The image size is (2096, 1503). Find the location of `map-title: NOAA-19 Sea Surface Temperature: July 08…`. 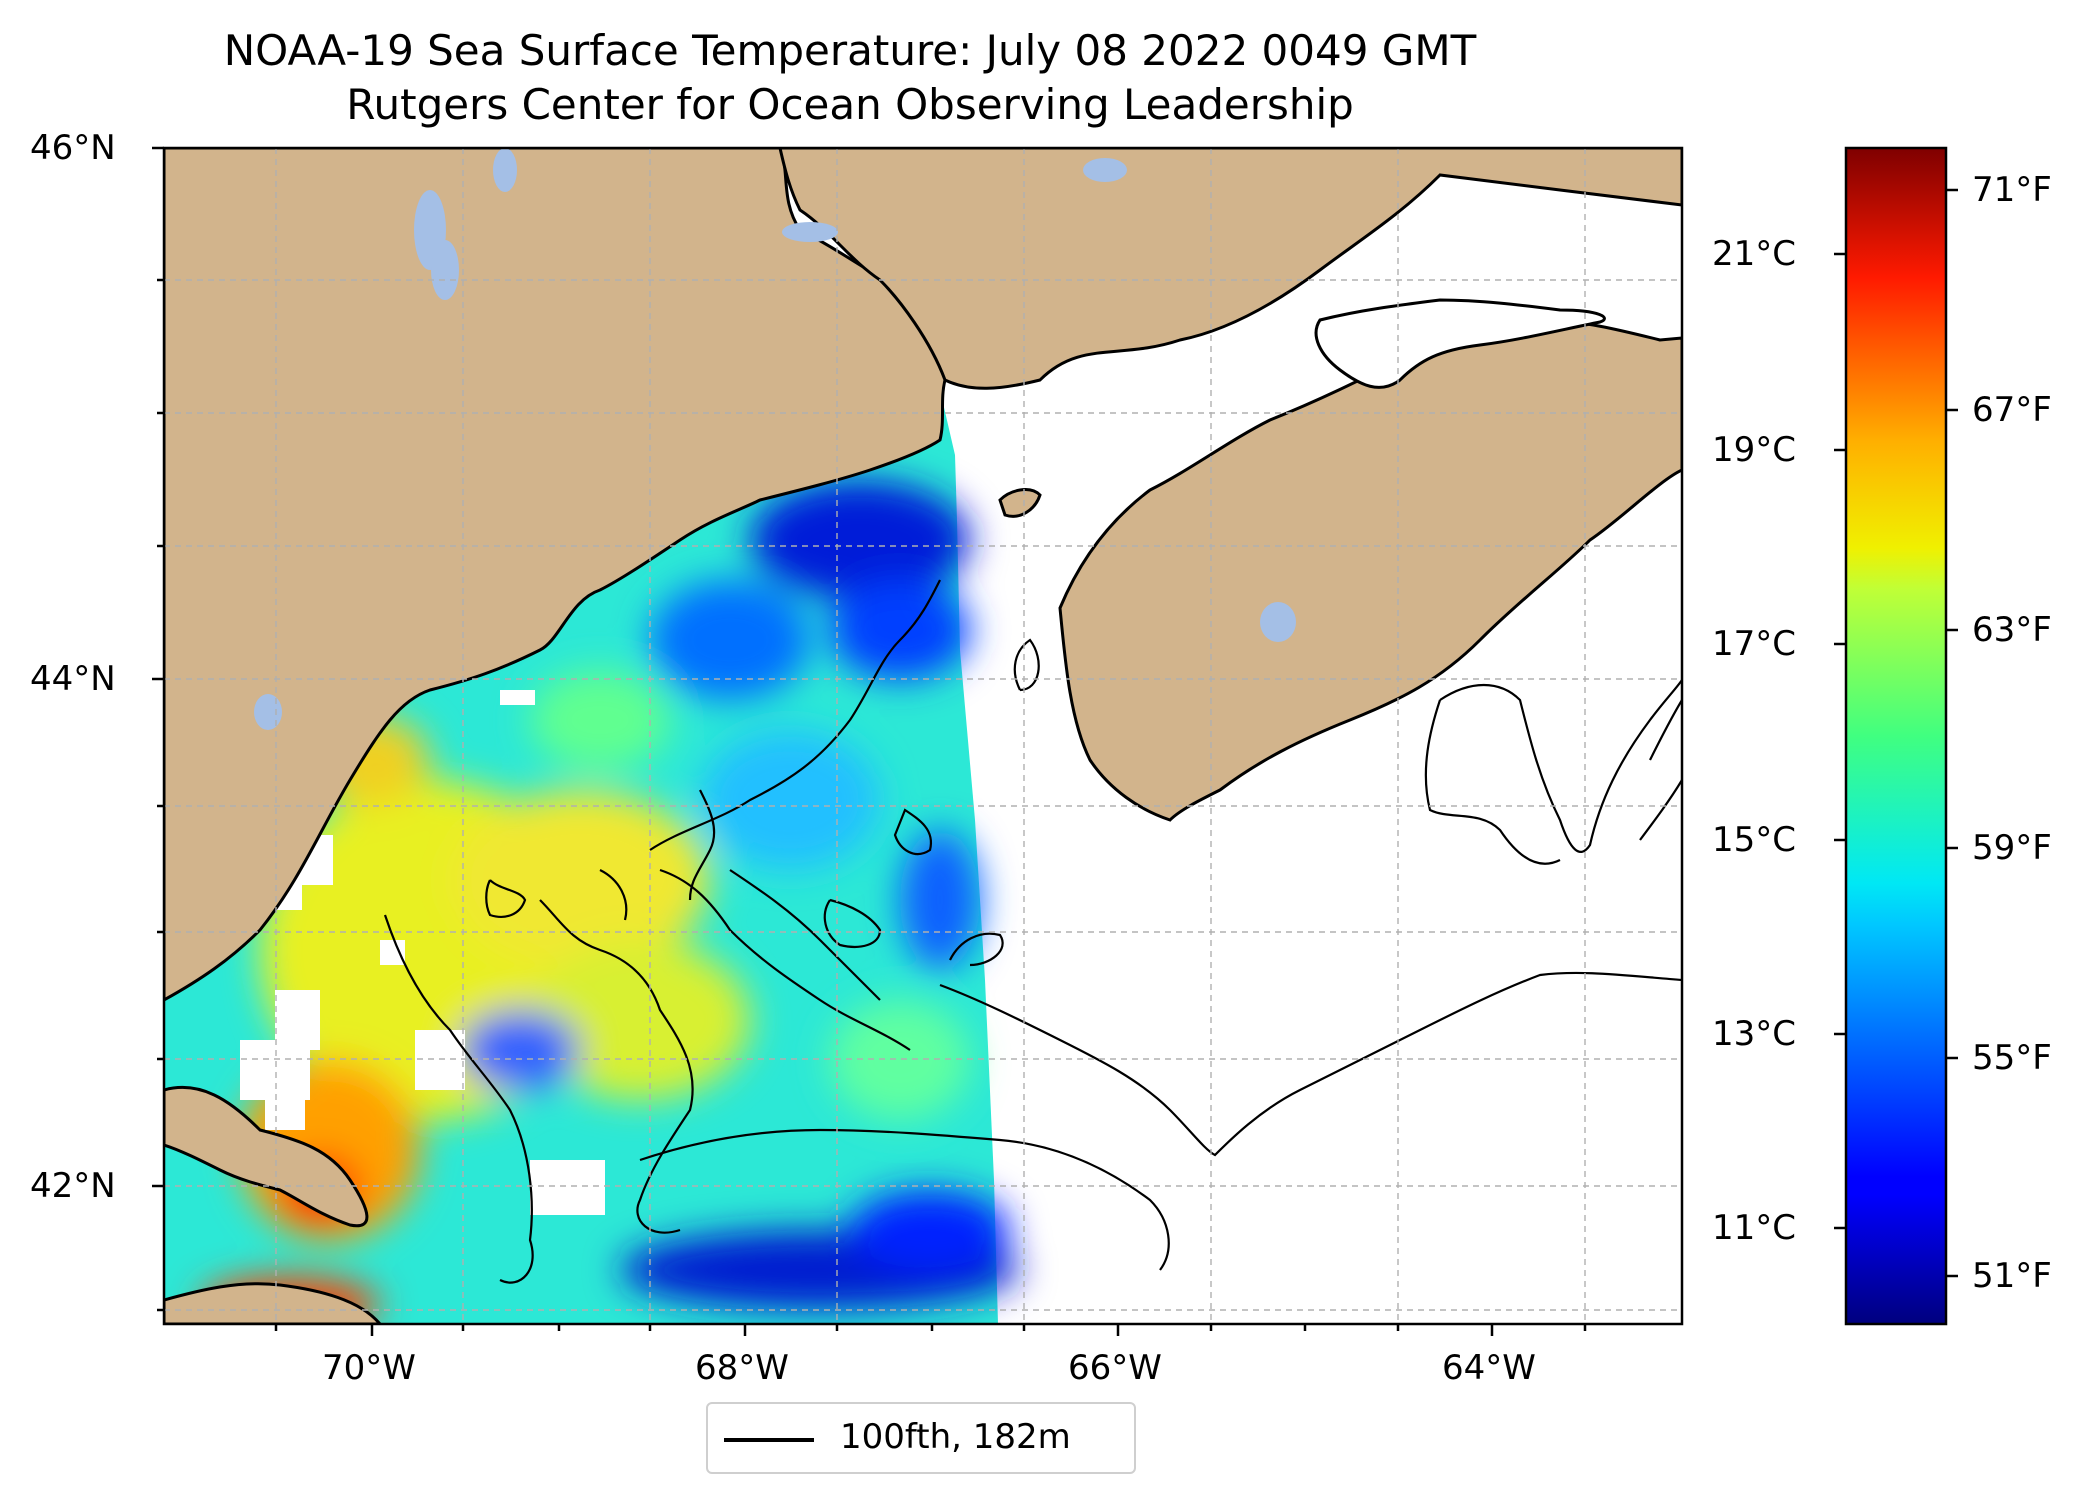

map-title: NOAA-19 Sea Surface Temperature: July 08… is located at coordinates (850, 50).